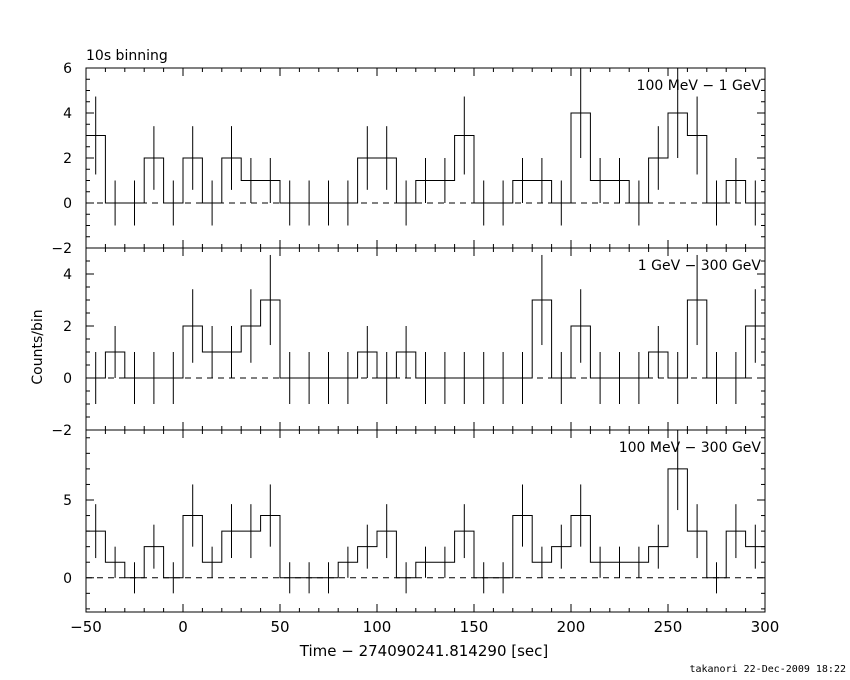 This screenshot has height=680, width=850. Describe the element at coordinates (571, 627) in the screenshot. I see `x-tick-label: 200` at that location.